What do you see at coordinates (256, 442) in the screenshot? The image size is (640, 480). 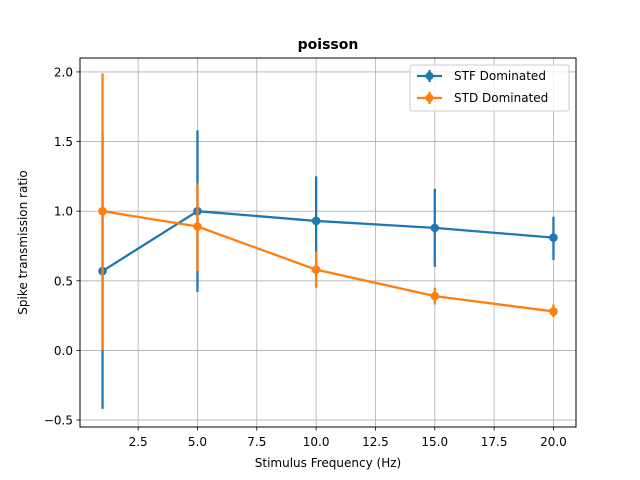 I see `x-tick-label: 7.5` at bounding box center [256, 442].